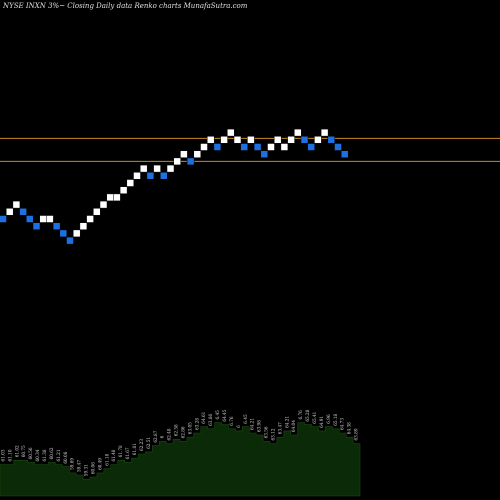  Describe the element at coordinates (9, 455) in the screenshot. I see `volume-label: 61.10` at that location.